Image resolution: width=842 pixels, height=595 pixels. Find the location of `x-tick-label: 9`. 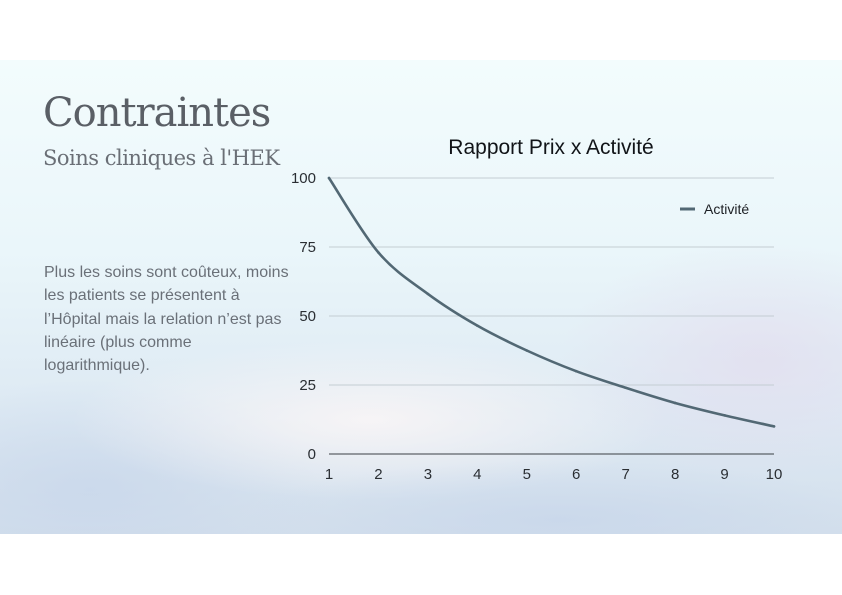

x-tick-label: 9 is located at coordinates (724, 474).